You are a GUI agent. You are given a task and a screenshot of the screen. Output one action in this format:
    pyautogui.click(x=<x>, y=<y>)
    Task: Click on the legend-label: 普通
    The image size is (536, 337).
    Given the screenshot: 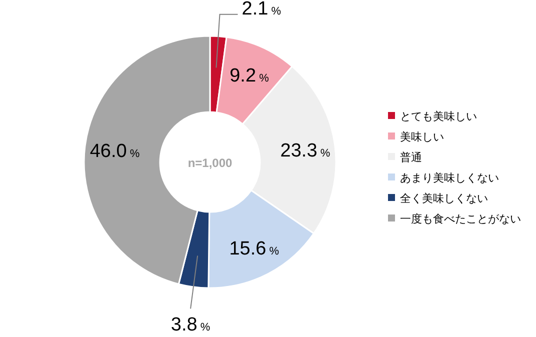 What is the action you would take?
    pyautogui.click(x=411, y=157)
    